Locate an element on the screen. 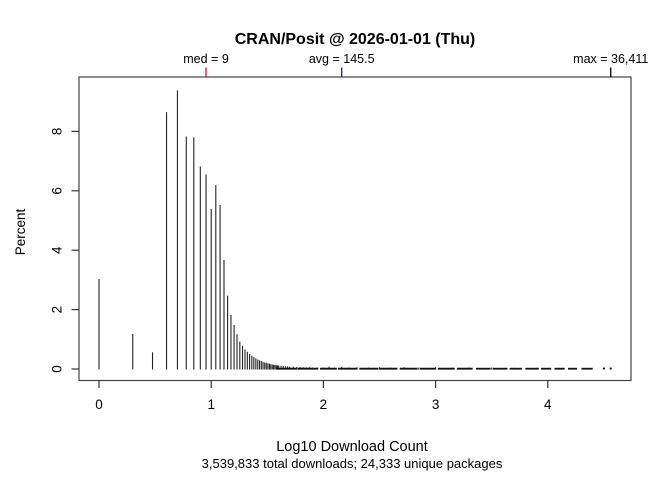 This screenshot has width=672, height=480. annotation-ticks-group is located at coordinates (408, 72).